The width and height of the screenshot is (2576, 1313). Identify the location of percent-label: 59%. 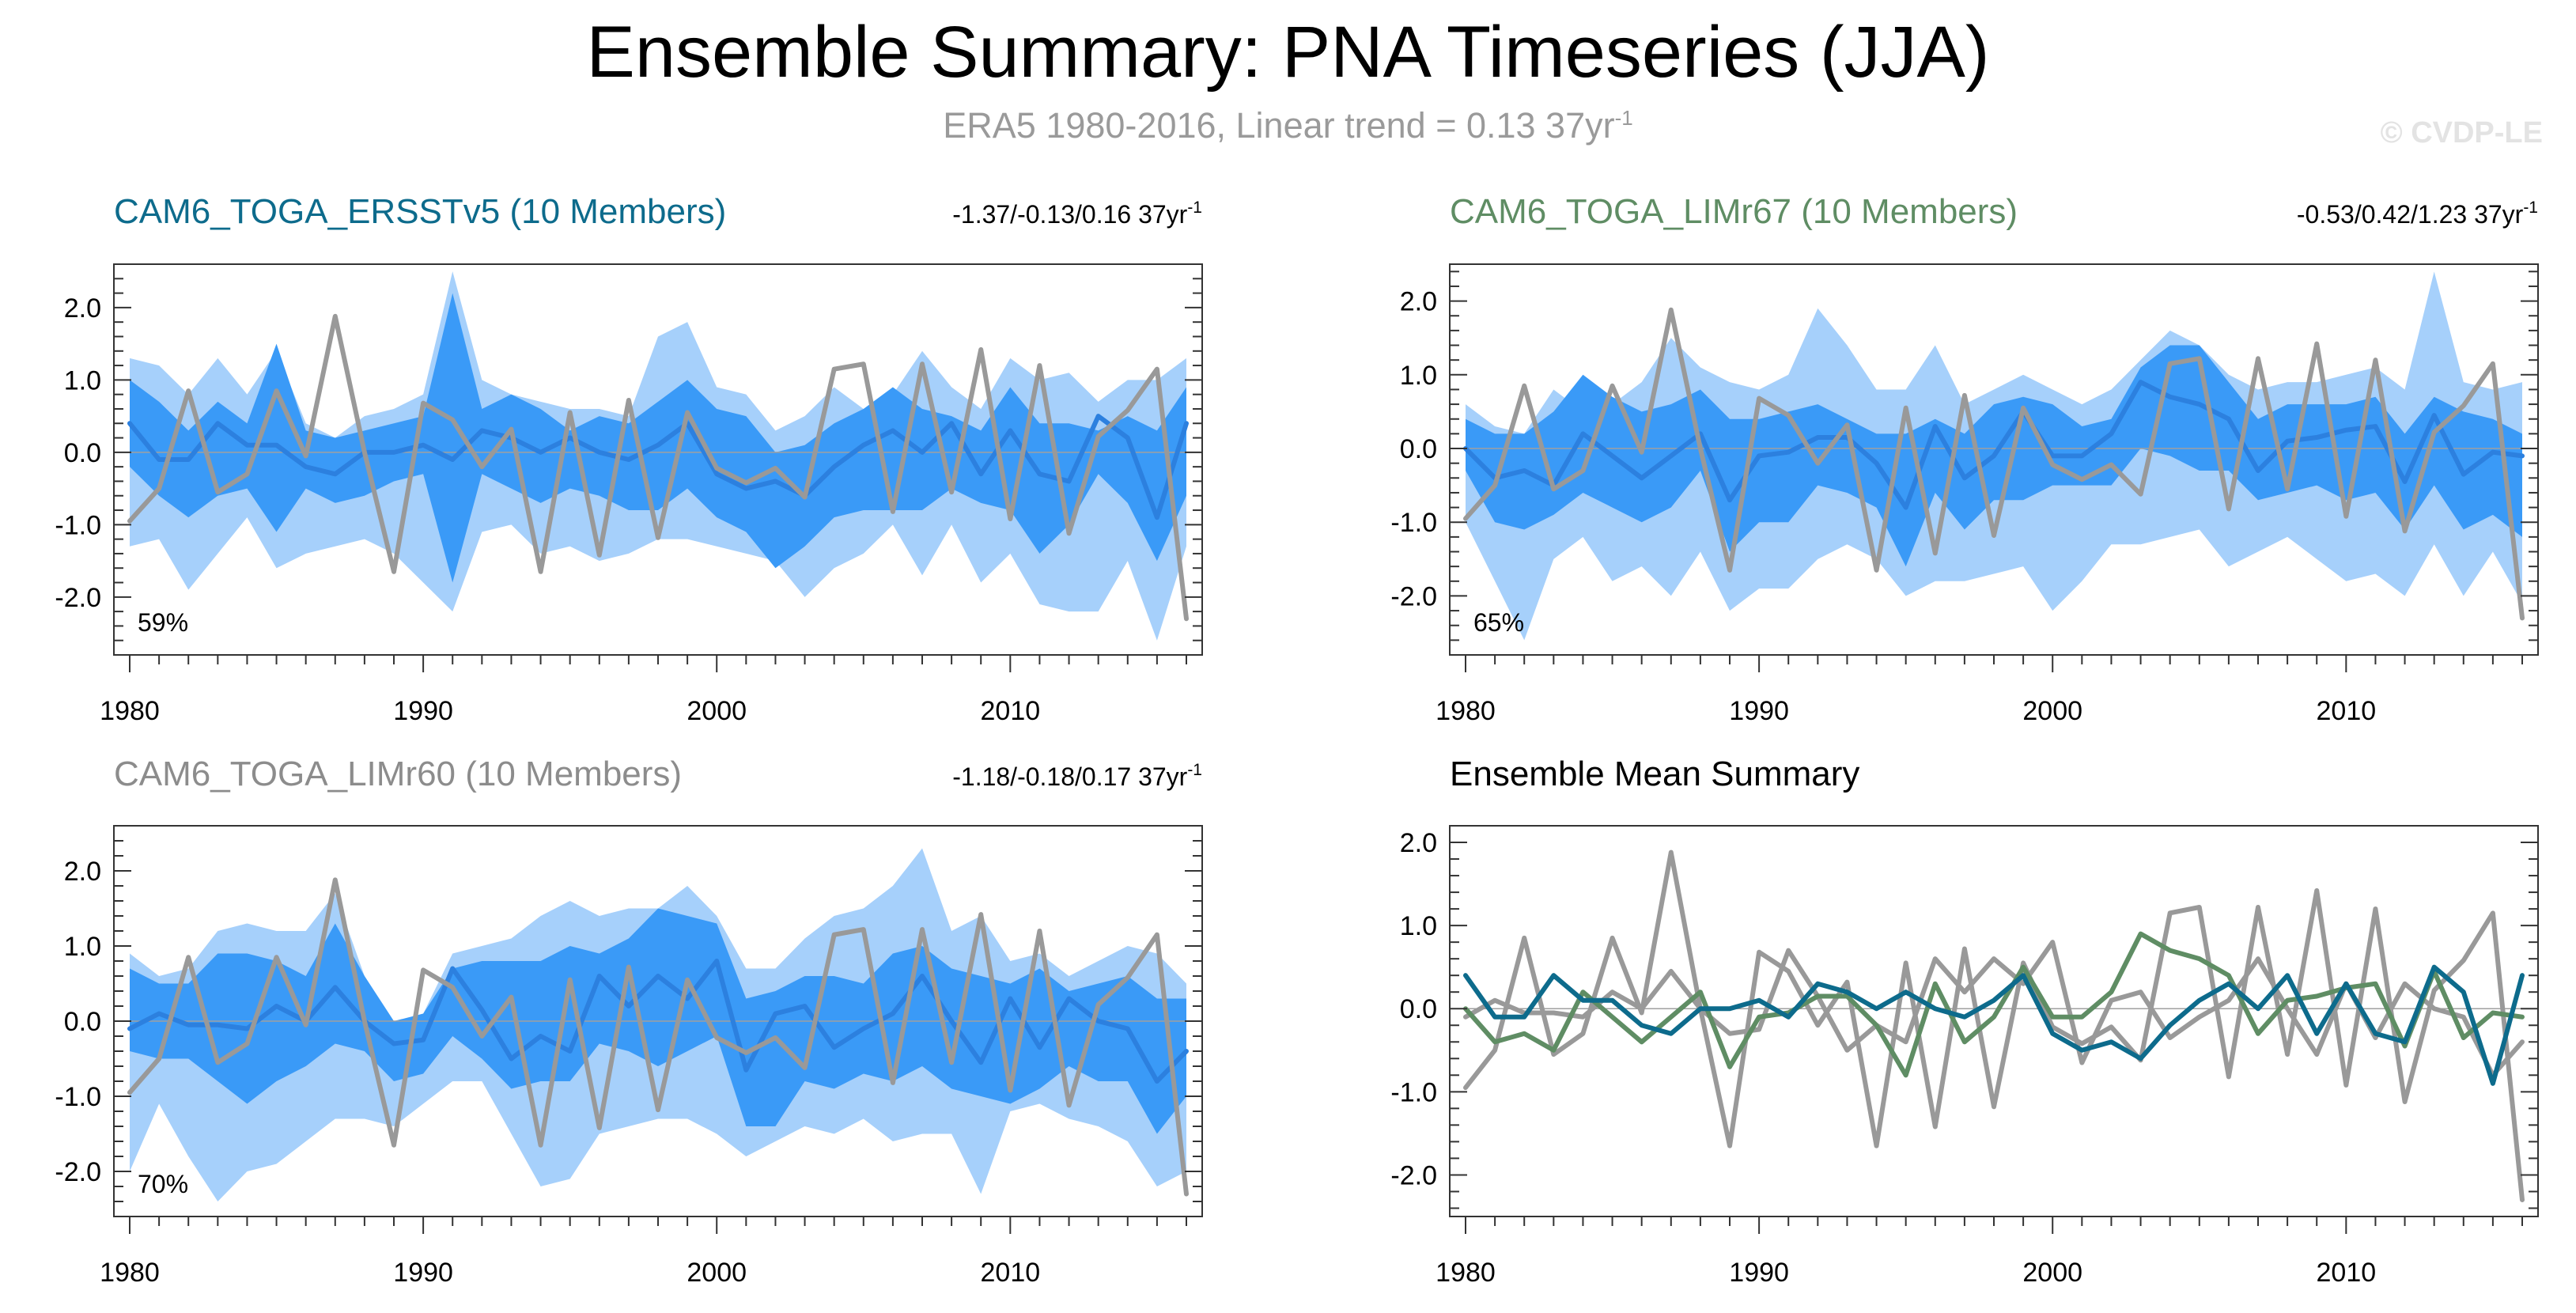
(163, 622).